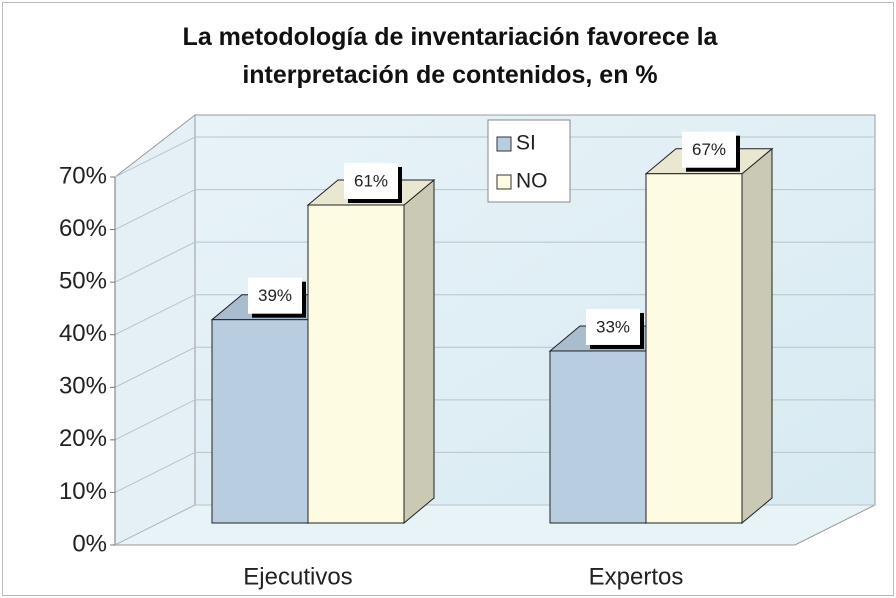 Image resolution: width=896 pixels, height=598 pixels. What do you see at coordinates (297, 576) in the screenshot?
I see `x-tick-label: Ejecutivos` at bounding box center [297, 576].